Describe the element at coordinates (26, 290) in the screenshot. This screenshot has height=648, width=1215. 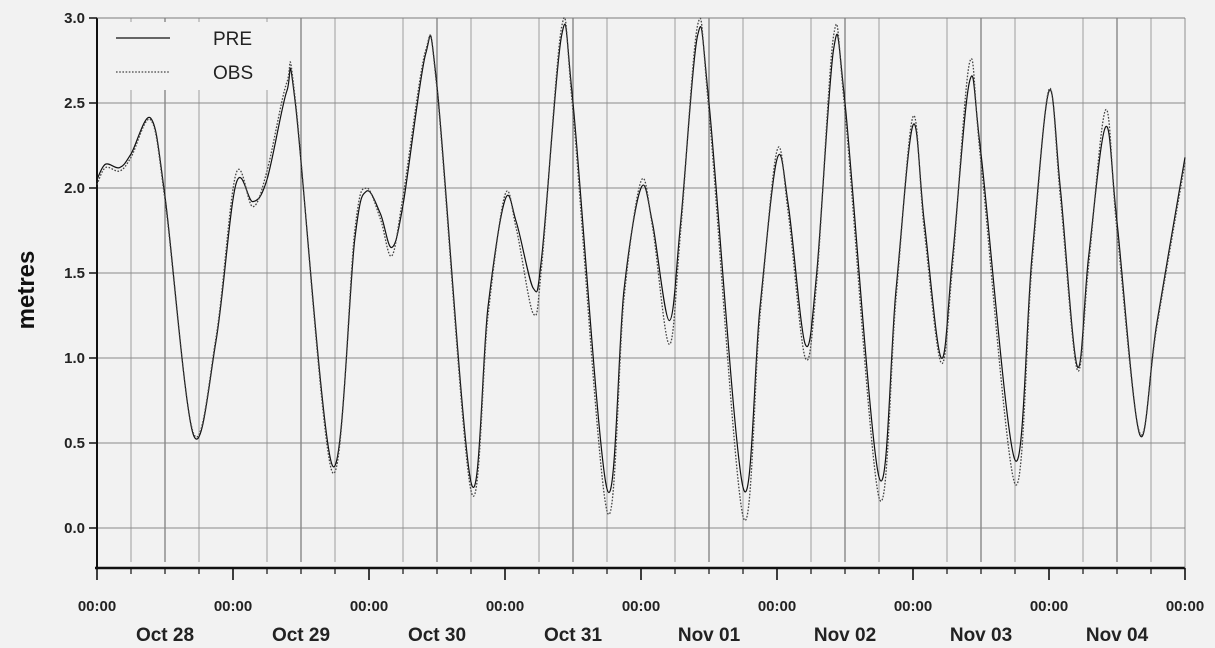
I see `y-axis-label: metres` at that location.